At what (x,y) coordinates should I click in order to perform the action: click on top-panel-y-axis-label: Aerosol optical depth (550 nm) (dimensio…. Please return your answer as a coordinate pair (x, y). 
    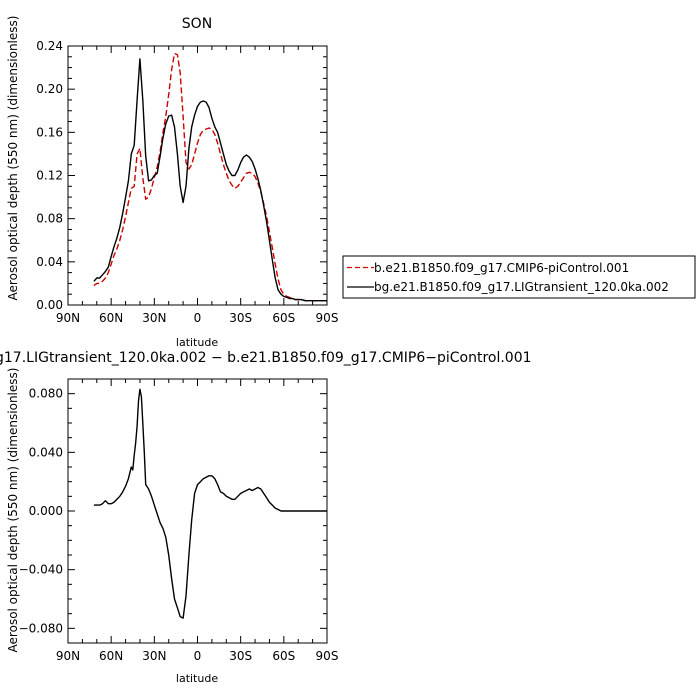
    Looking at the image, I should click on (13, 158).